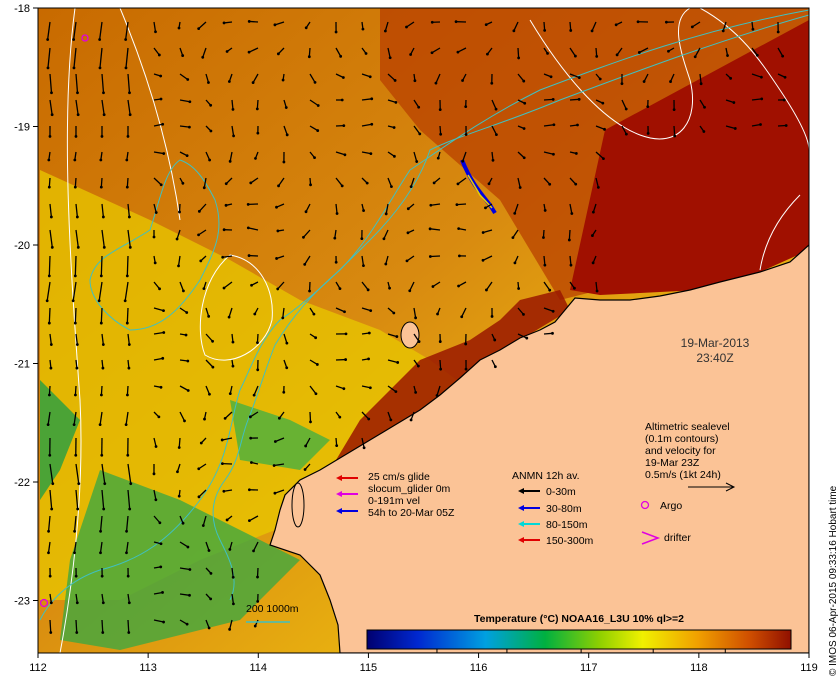  I want to click on markers-legend: Argo drifter, so click(665, 522).